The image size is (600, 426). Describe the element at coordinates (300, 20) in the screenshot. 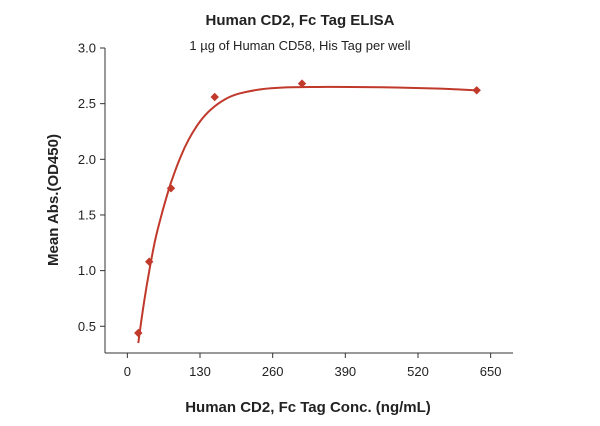

I see `chart-title: Human CD2, Fc Tag ELISA` at that location.